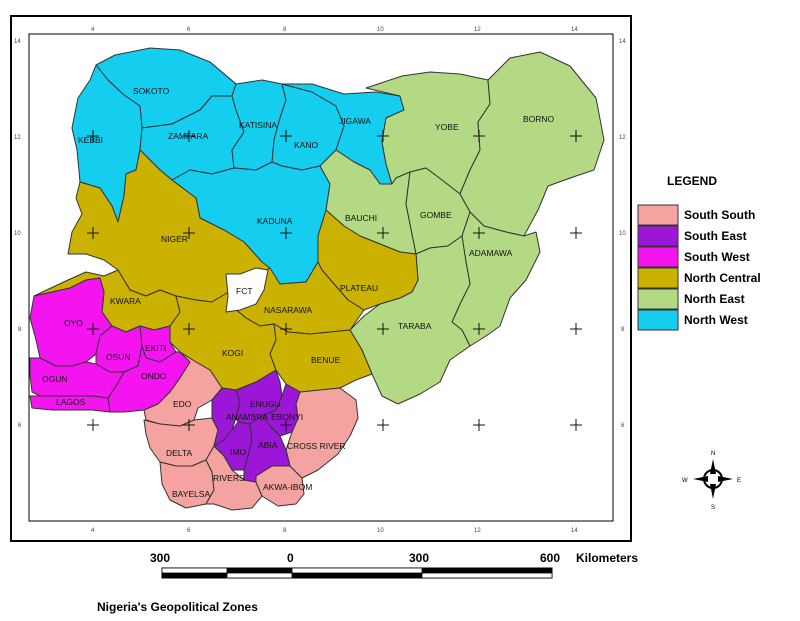 This screenshot has width=800, height=621. I want to click on label-sokoto: SOKOTO, so click(151, 91).